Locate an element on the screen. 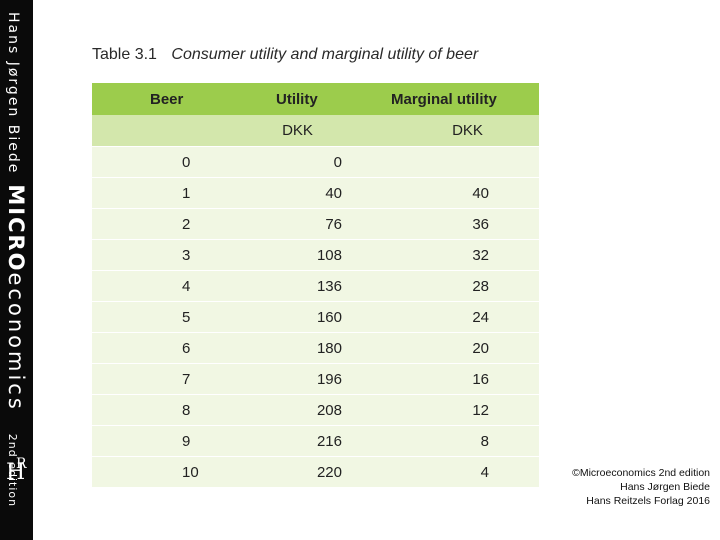 Image resolution: width=720 pixels, height=540 pixels. table-row: 8 208 12 is located at coordinates (315, 410).